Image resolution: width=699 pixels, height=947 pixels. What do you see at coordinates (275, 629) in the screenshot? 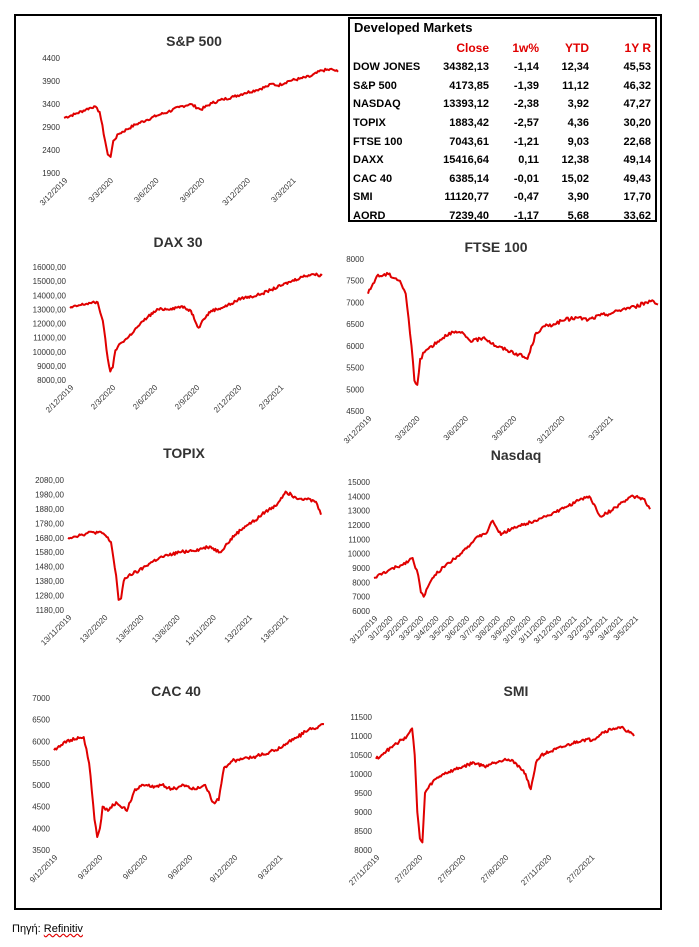
I see `x-tick-label: 13/5/2021` at bounding box center [275, 629].